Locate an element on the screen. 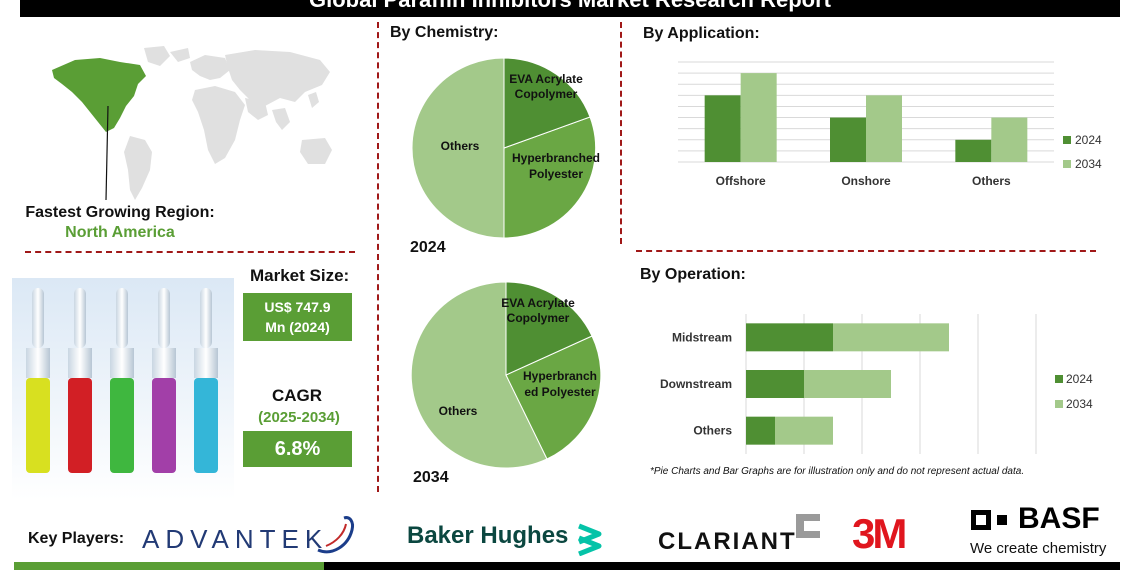 Image resolution: width=1140 pixels, height=570 pixels. operation-ytick-midstream: Midstream is located at coordinates (702, 337).